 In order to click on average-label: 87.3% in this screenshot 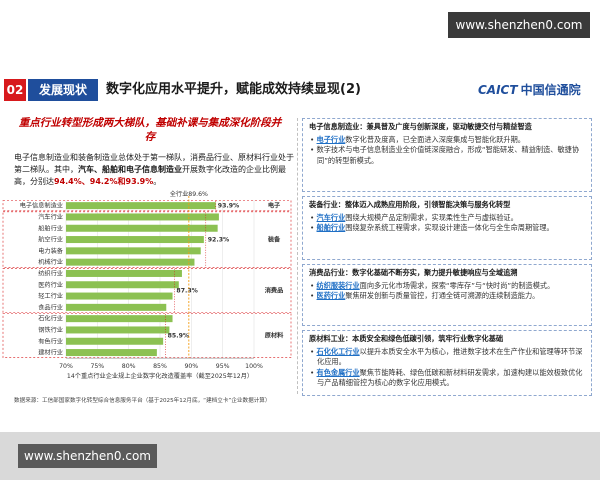, I will do `click(186, 290)`.